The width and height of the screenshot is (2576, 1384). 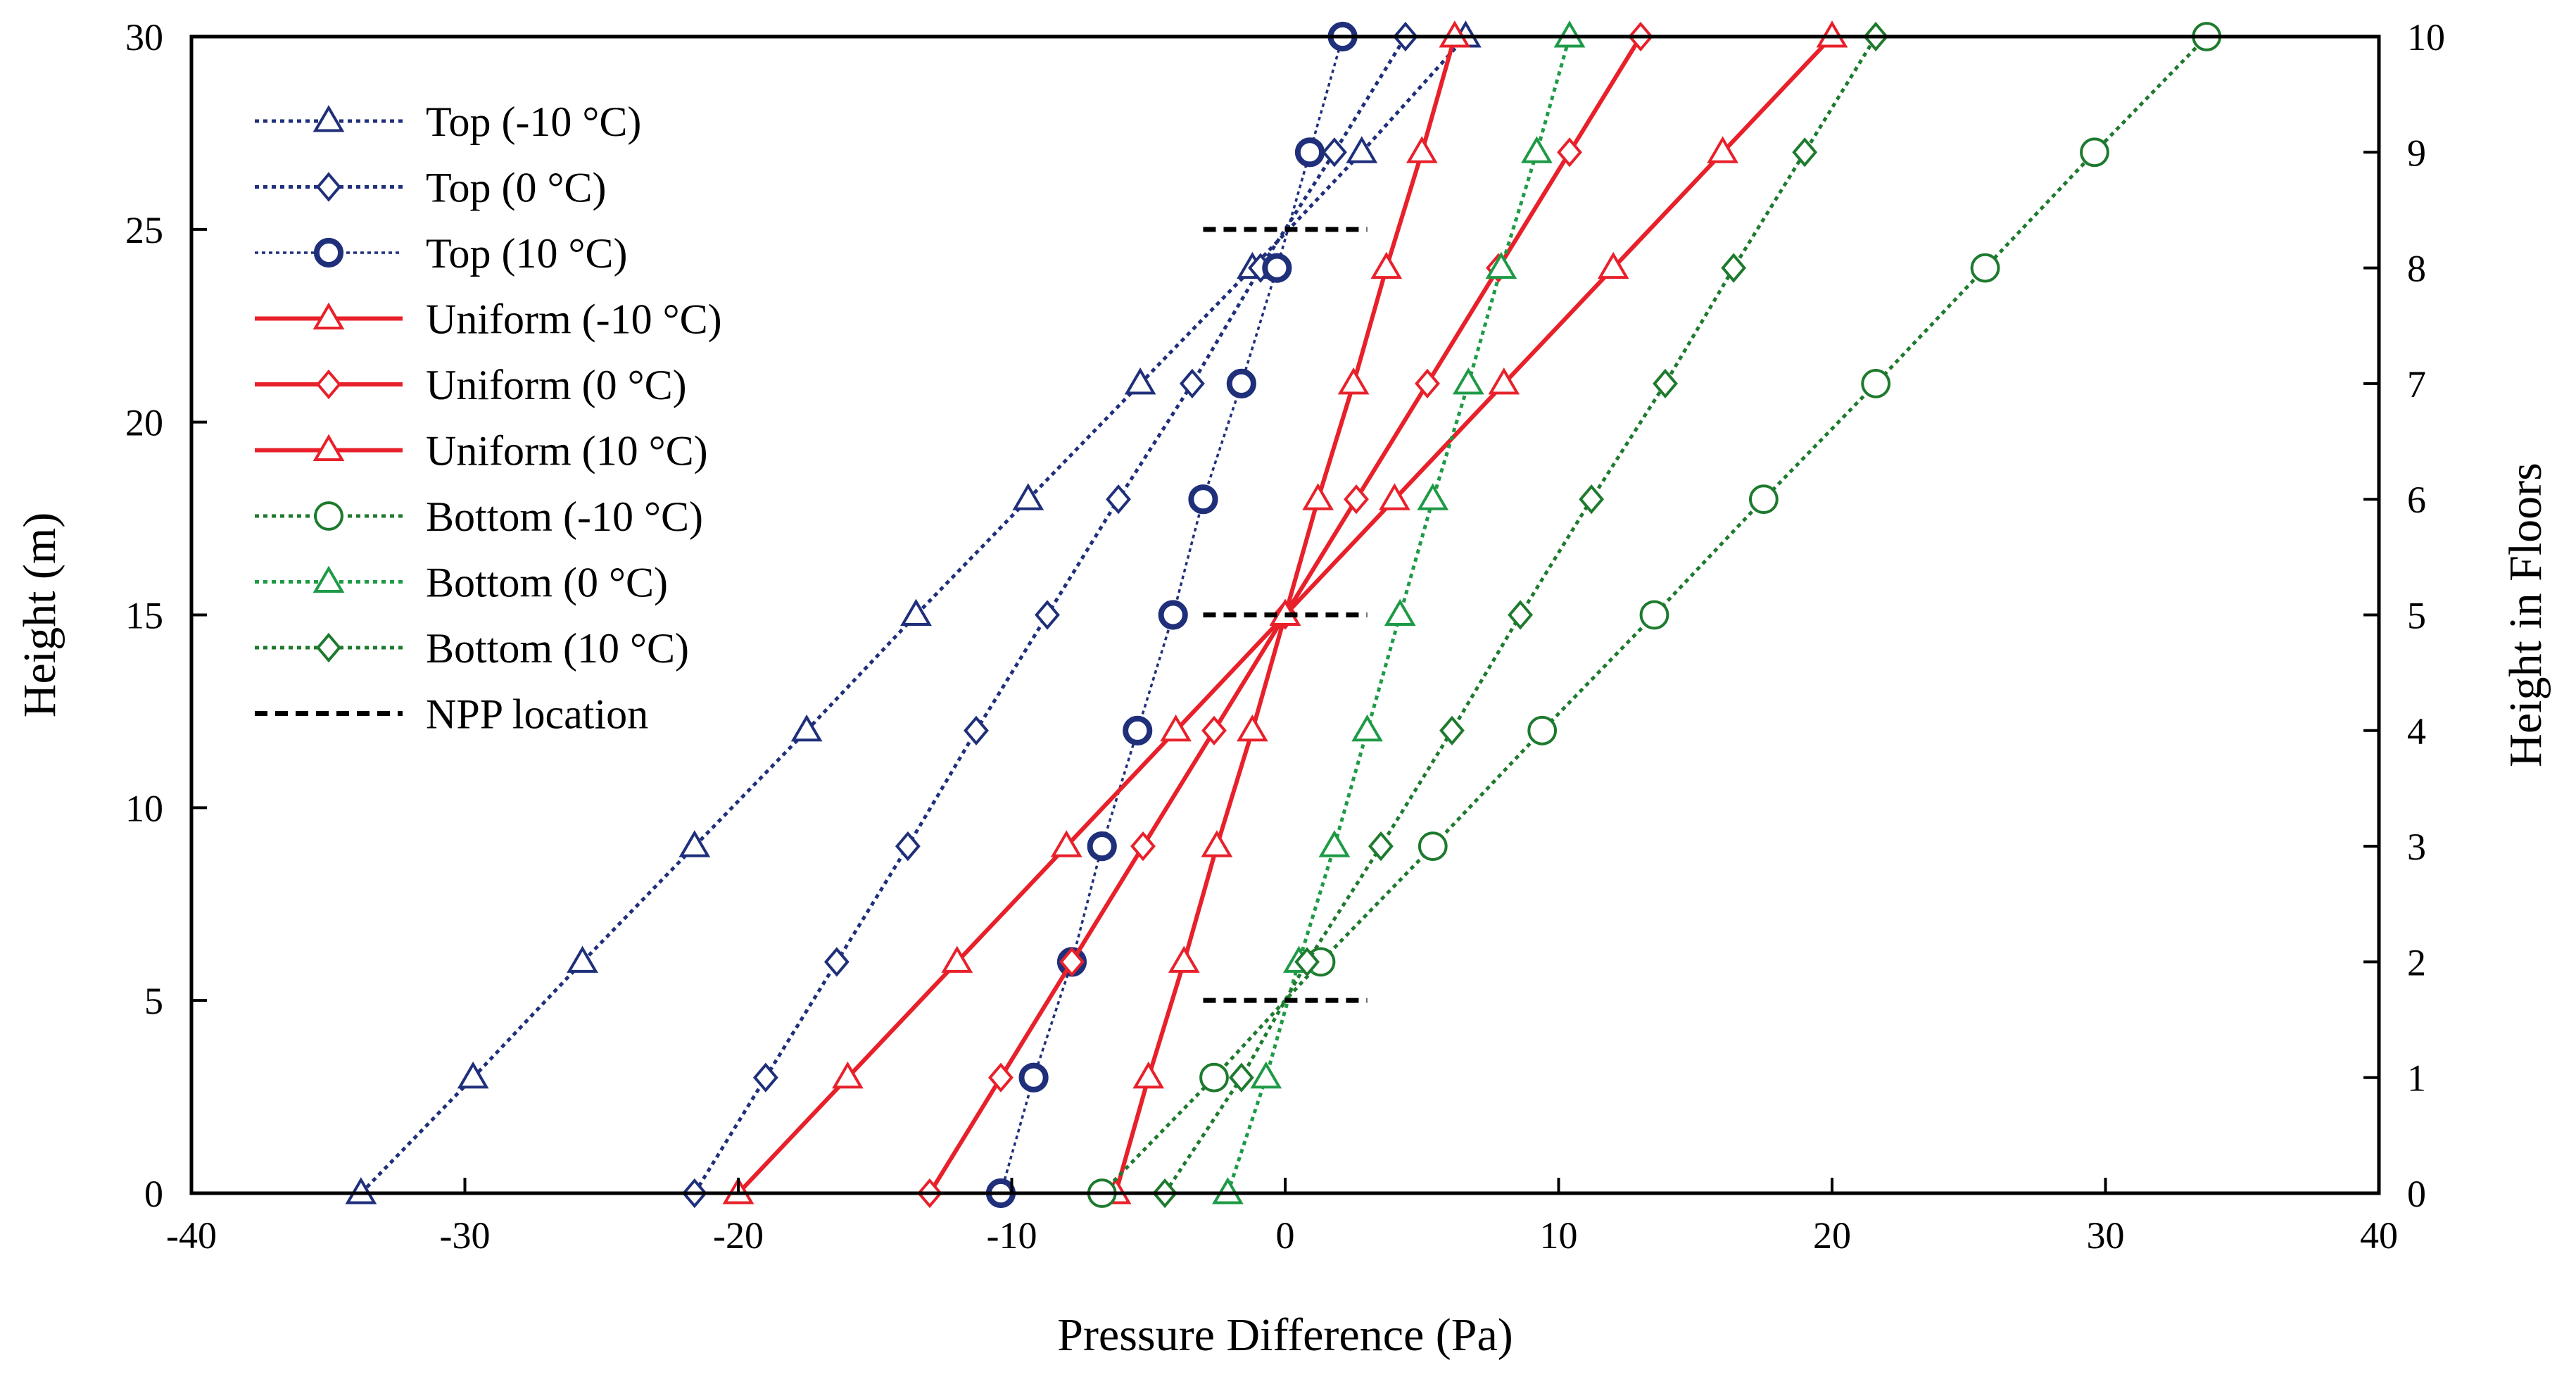 What do you see at coordinates (2416, 962) in the screenshot?
I see `y2-tick-label: 2` at bounding box center [2416, 962].